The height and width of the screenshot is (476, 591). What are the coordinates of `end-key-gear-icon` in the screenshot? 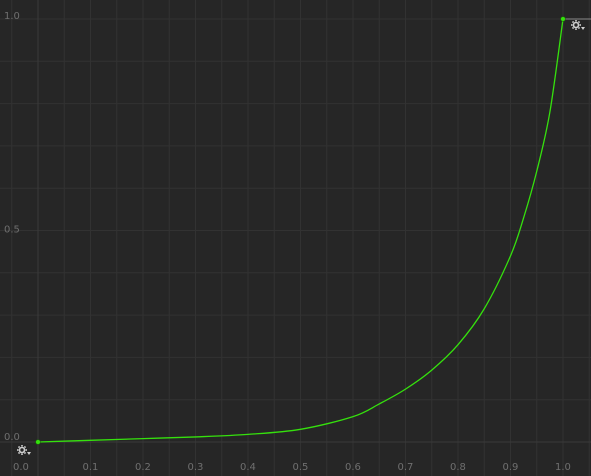 It's located at (578, 25).